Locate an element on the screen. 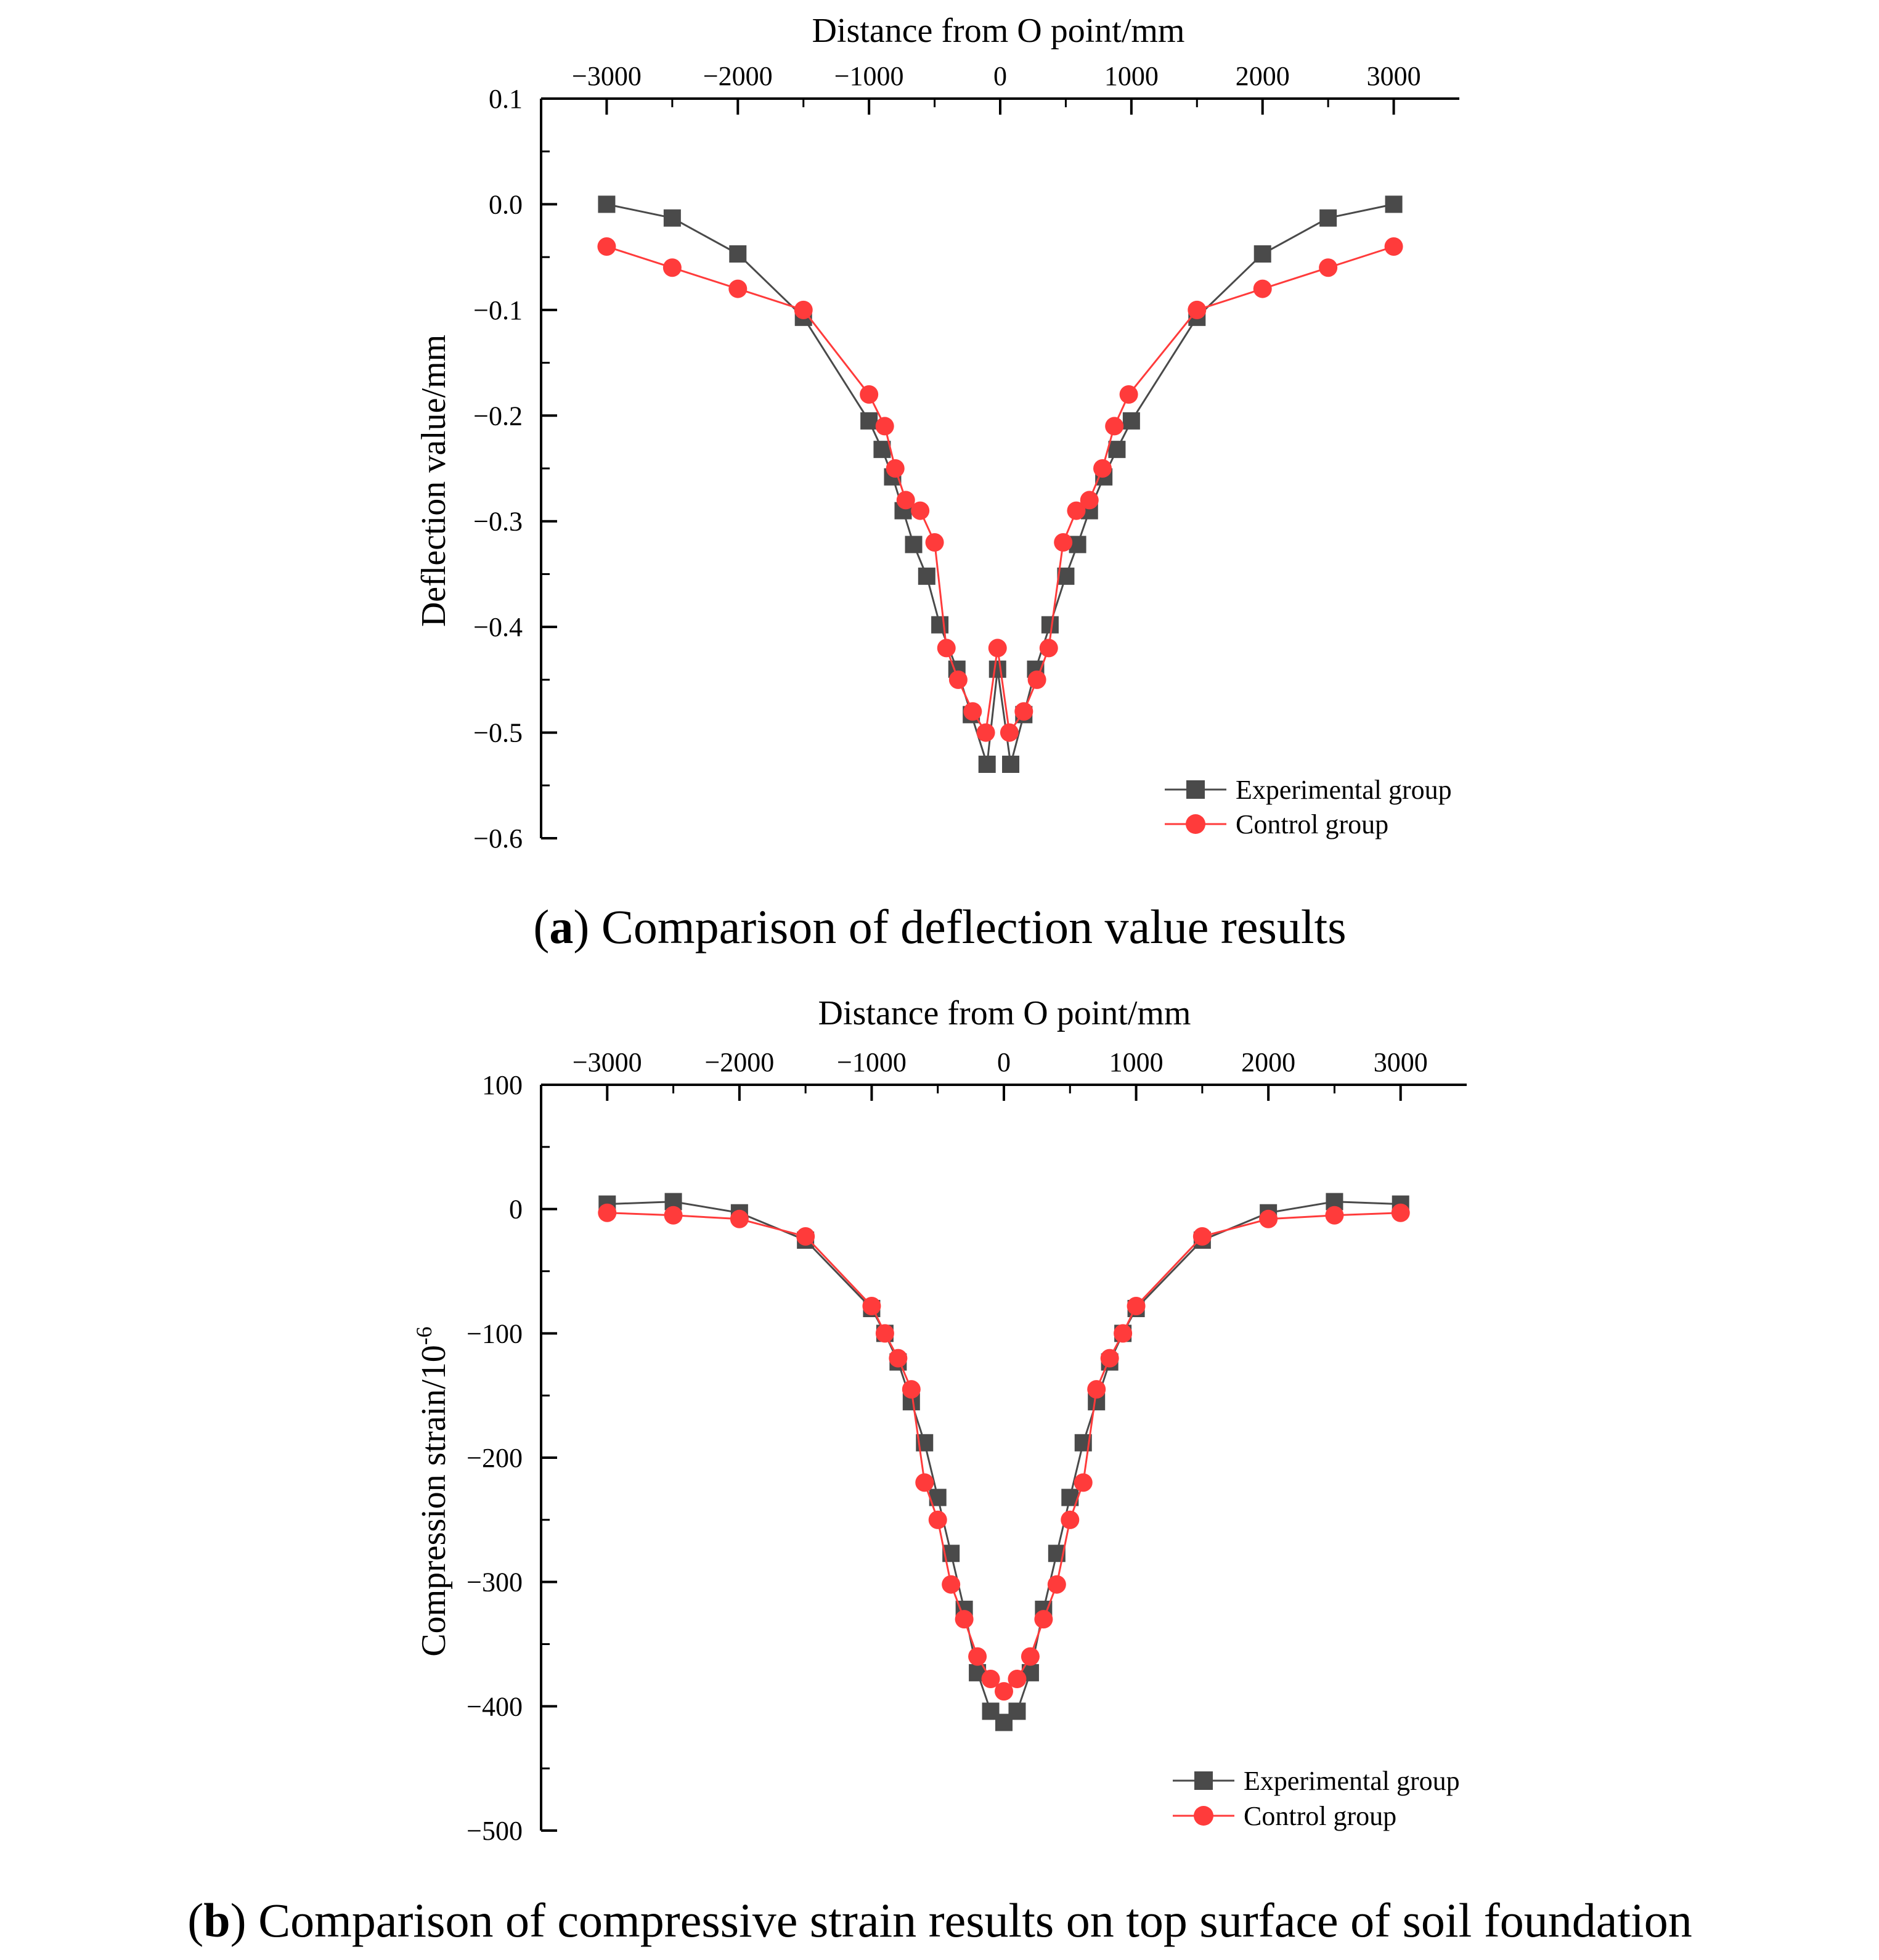 The width and height of the screenshot is (1879, 1960). caption-text: Comparison of deflection value results is located at coordinates (967, 926).